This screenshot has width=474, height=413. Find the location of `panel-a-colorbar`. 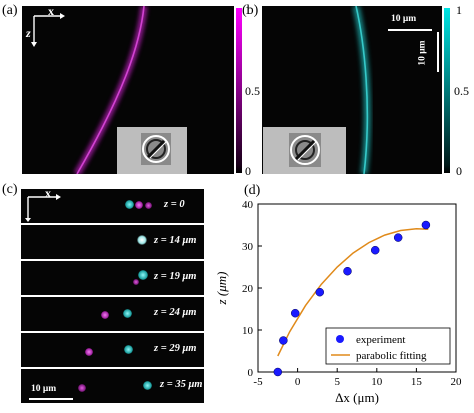

panel-a-colorbar is located at coordinates (239, 90).